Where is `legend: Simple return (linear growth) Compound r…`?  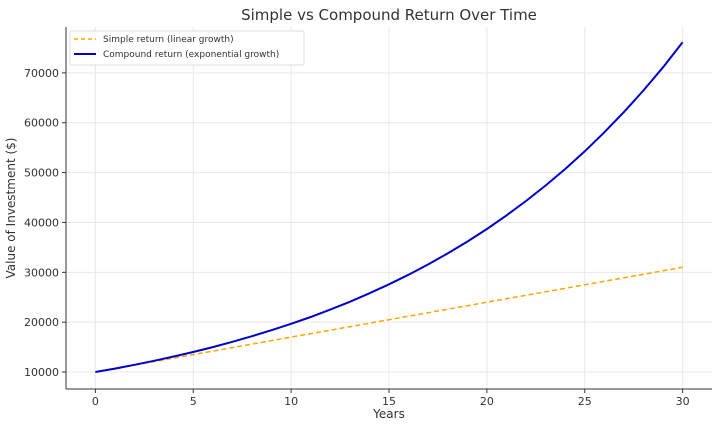 legend: Simple return (linear growth) Compound r… is located at coordinates (187, 48).